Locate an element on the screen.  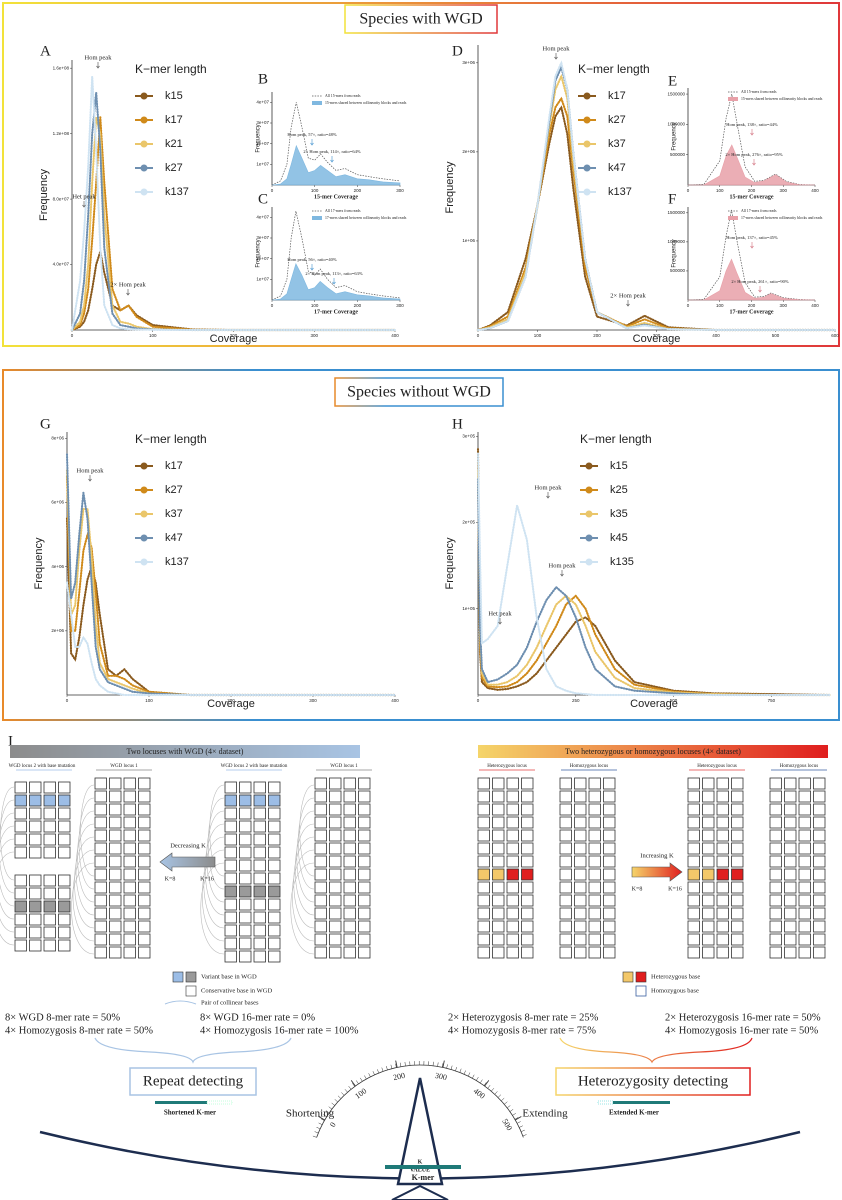
panel-label: D is located at coordinates (457, 51).